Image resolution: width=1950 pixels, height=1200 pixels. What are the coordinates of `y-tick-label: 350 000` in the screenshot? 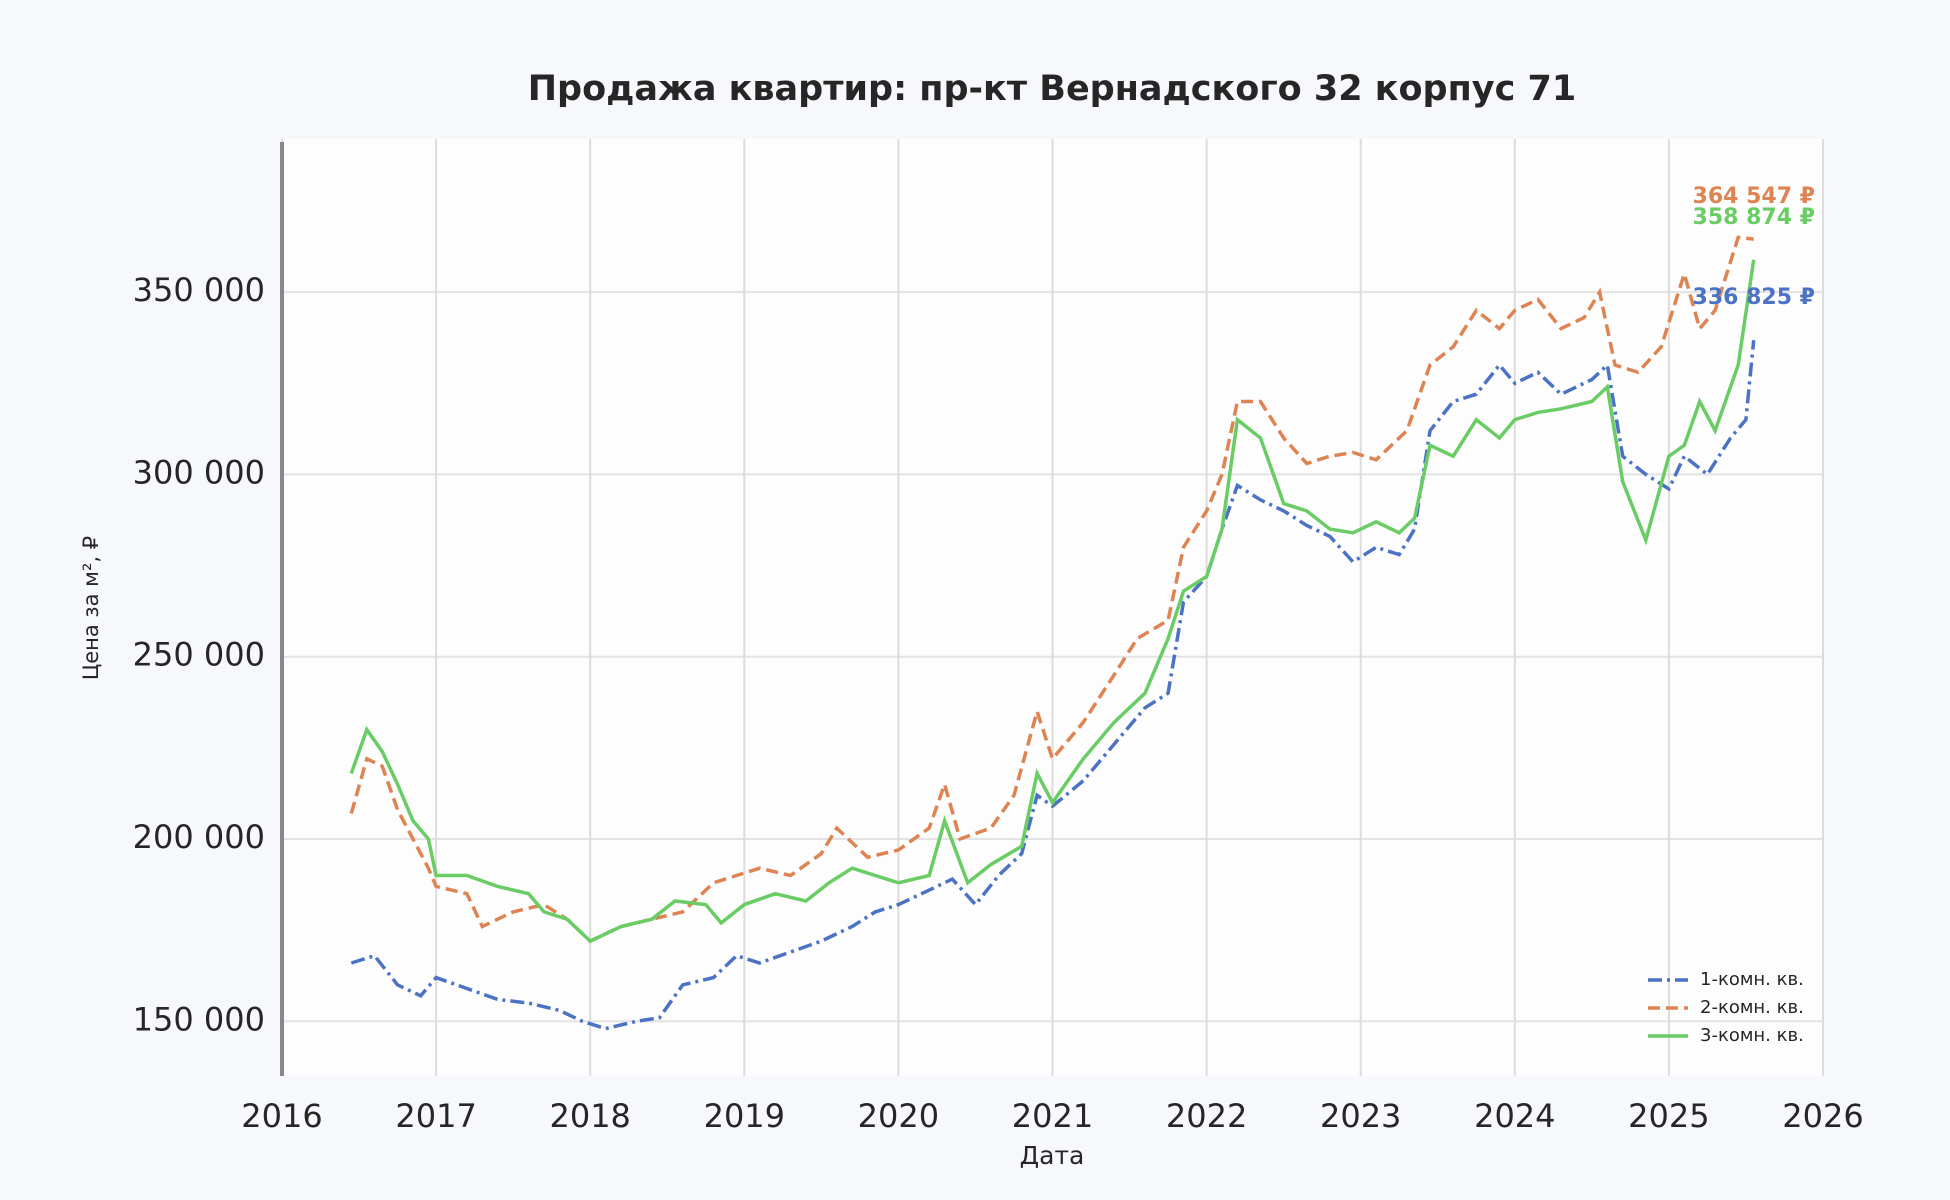 It's located at (199, 290).